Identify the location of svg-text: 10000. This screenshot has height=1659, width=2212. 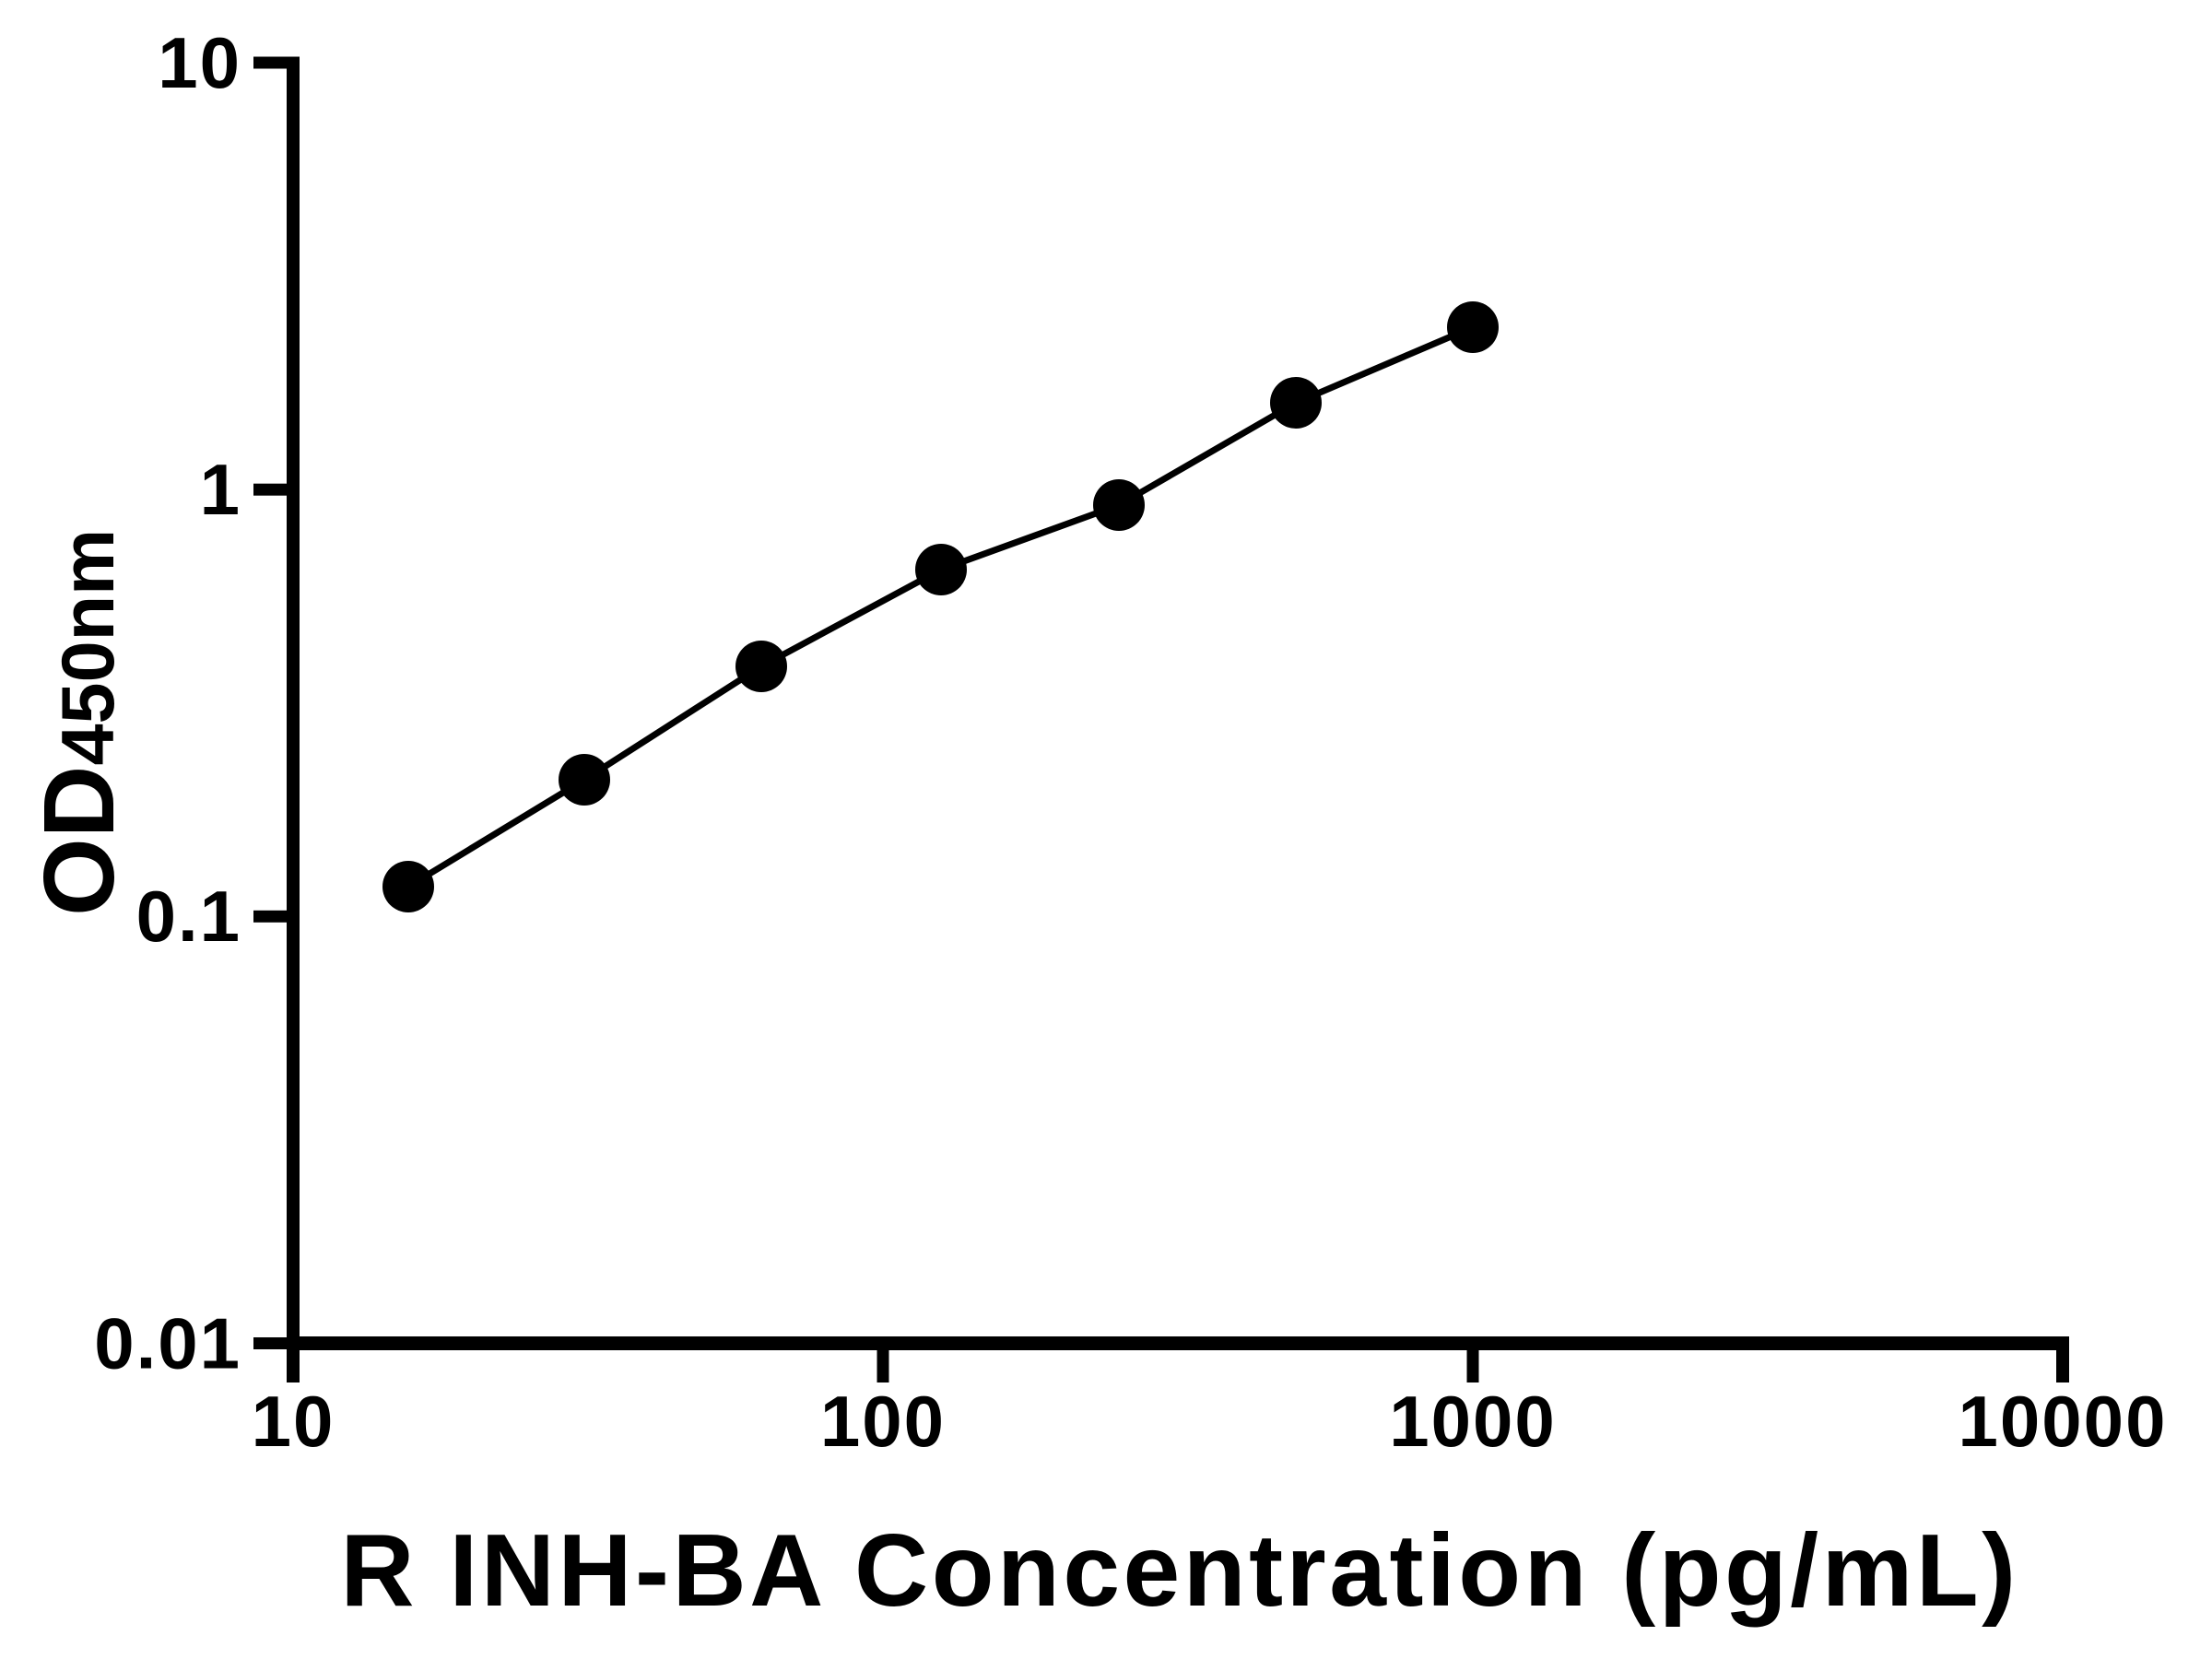
(2063, 1421).